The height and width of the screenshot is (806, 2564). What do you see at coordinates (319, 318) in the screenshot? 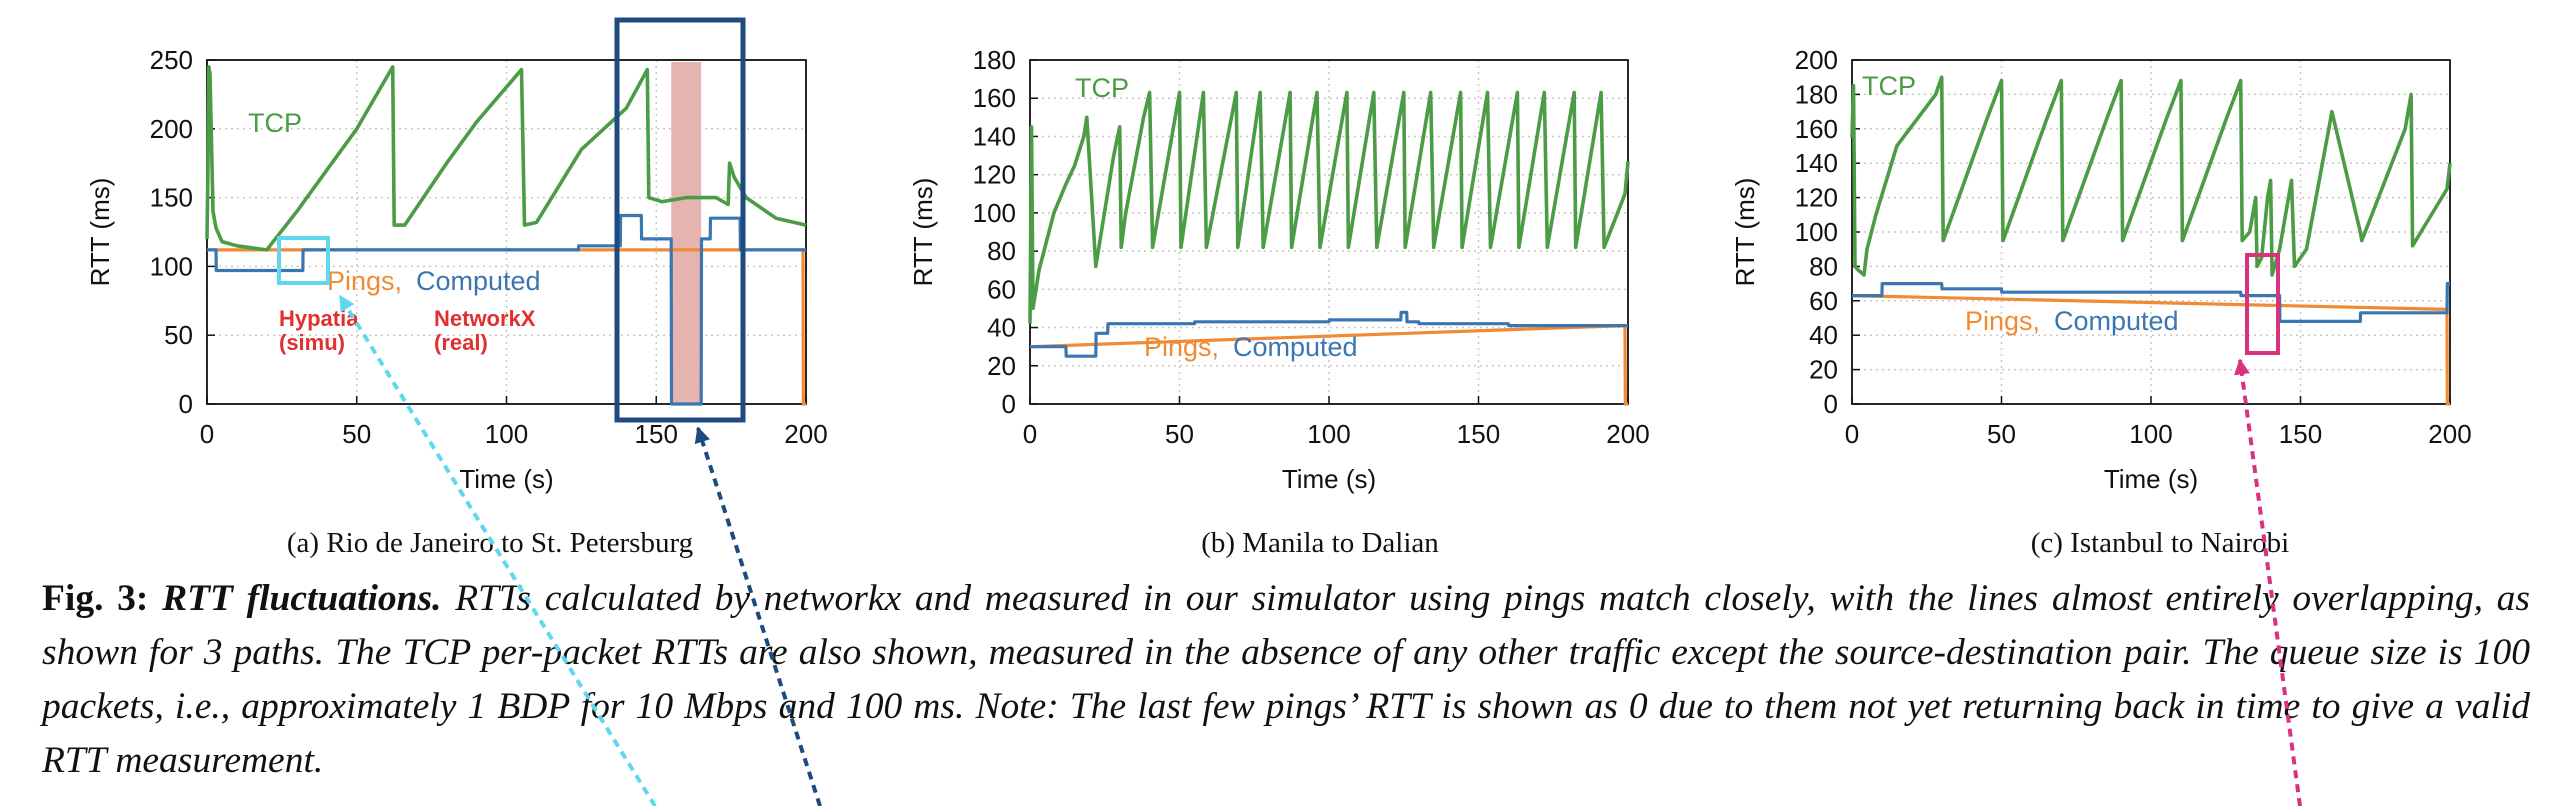
I see `hypatia-label: Hypatia` at bounding box center [319, 318].